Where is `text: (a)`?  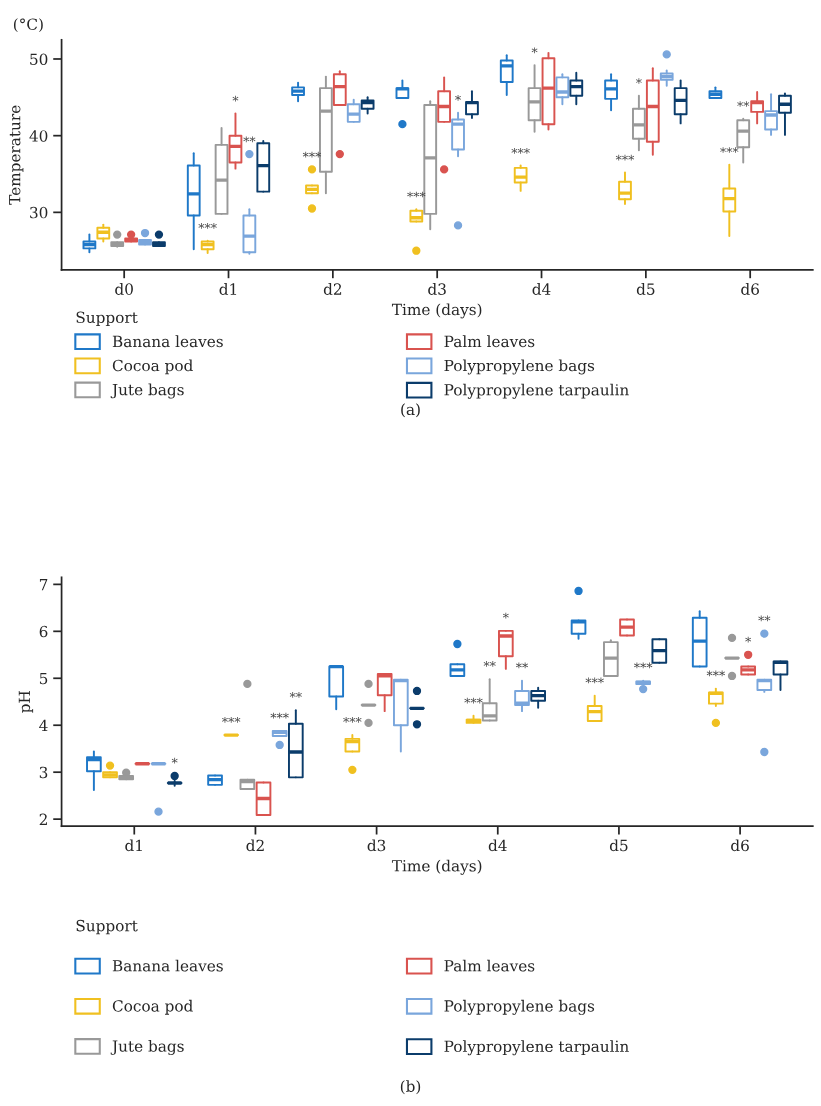 text: (a) is located at coordinates (410, 410).